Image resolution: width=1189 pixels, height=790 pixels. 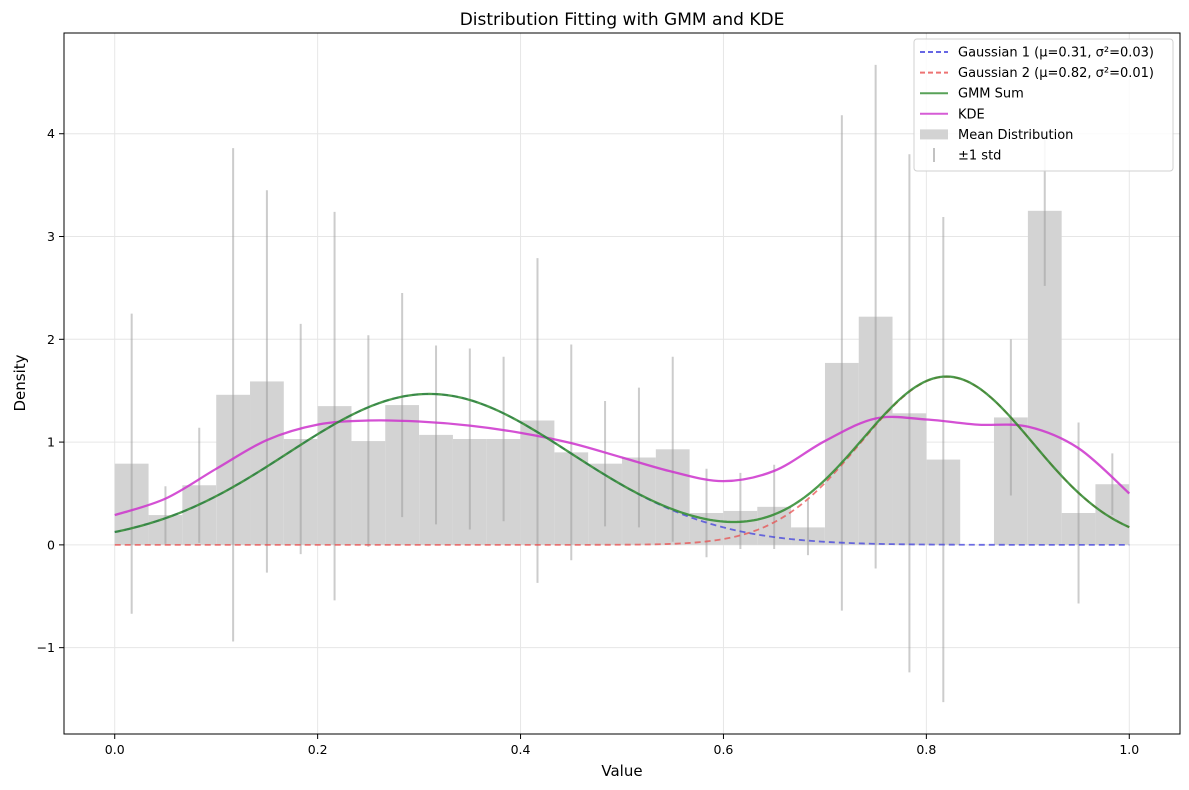 What do you see at coordinates (51, 236) in the screenshot?
I see `y-tick-label: 3` at bounding box center [51, 236].